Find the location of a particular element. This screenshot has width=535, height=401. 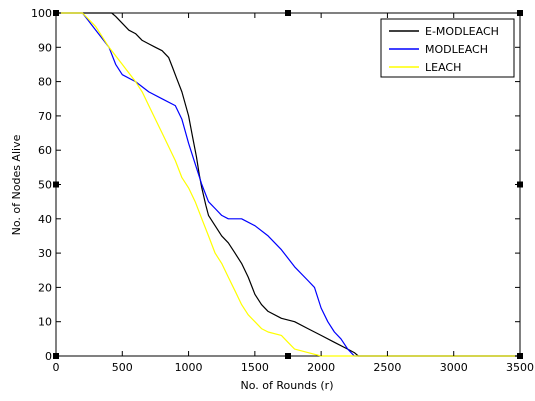

x-tick-label: 3500 is located at coordinates (520, 367).